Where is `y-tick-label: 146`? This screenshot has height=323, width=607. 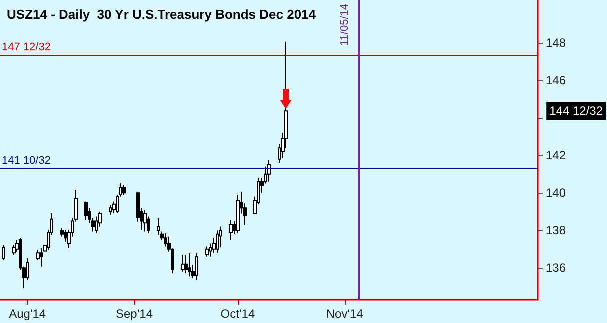
y-tick-label: 146 is located at coordinates (556, 81).